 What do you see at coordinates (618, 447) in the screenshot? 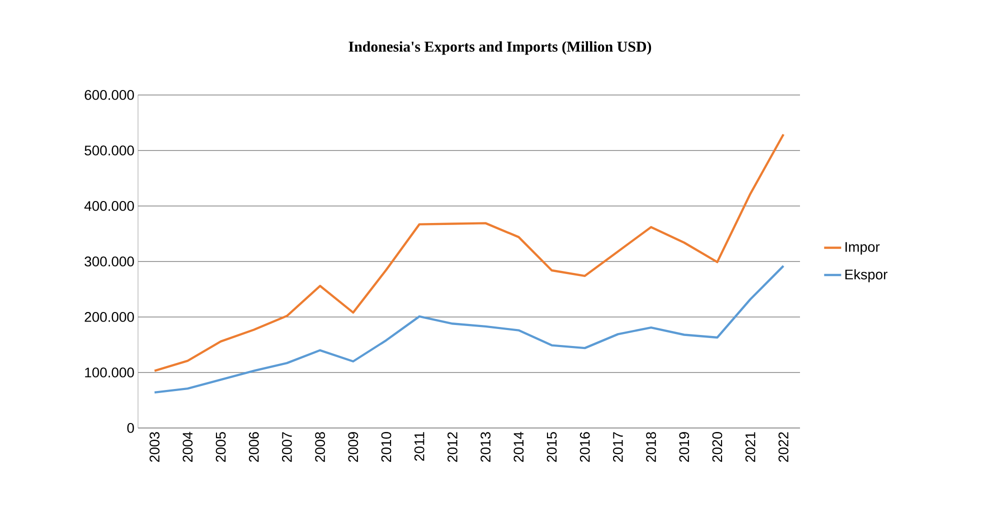
I see `x-tick-label: 2017` at bounding box center [618, 447].